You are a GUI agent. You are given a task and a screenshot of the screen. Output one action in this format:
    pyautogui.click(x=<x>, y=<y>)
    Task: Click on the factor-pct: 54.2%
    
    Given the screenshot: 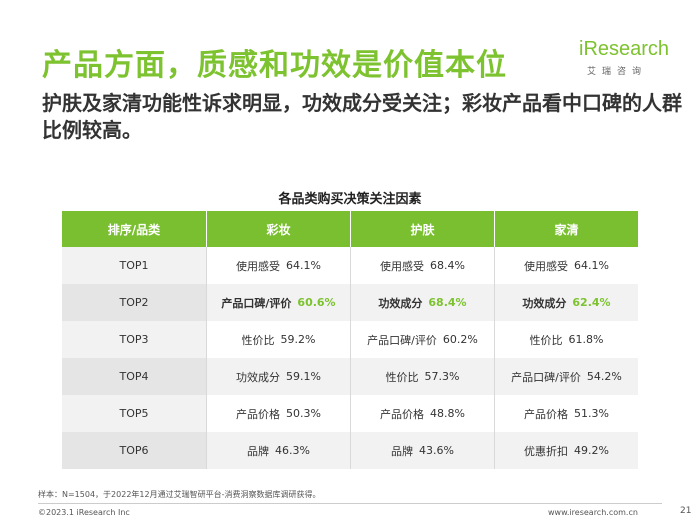 What is the action you would take?
    pyautogui.click(x=604, y=376)
    